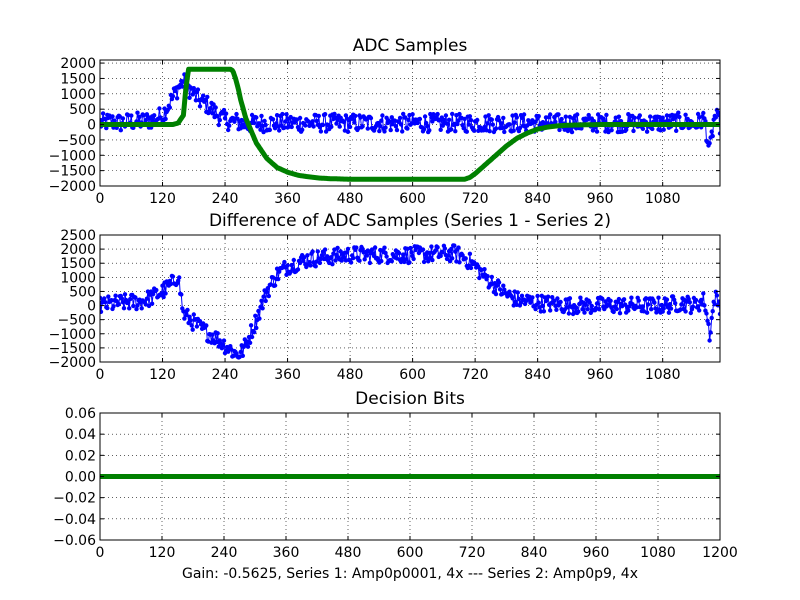 The width and height of the screenshot is (800, 600). What do you see at coordinates (162, 553) in the screenshot?
I see `decision-bits-x-tick-label: 120` at bounding box center [162, 553].